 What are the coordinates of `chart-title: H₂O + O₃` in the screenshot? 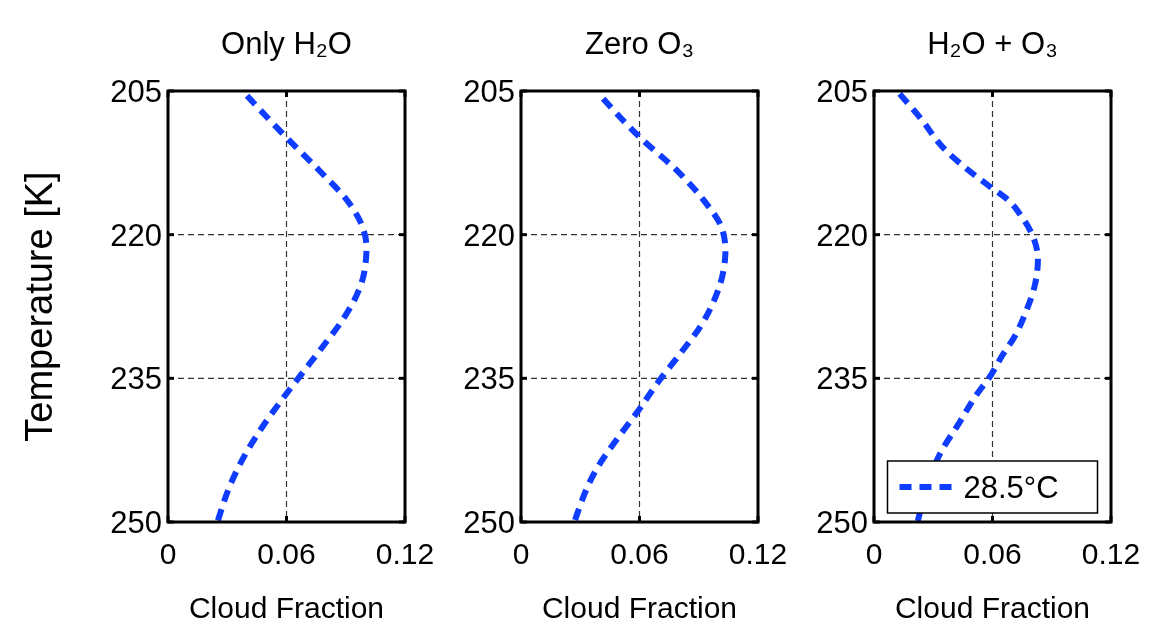 It's located at (992, 43).